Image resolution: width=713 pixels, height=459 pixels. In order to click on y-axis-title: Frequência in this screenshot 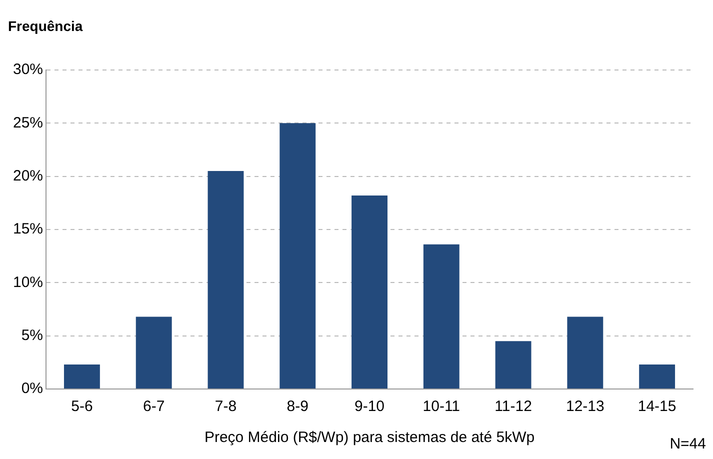, I will do `click(45, 26)`.